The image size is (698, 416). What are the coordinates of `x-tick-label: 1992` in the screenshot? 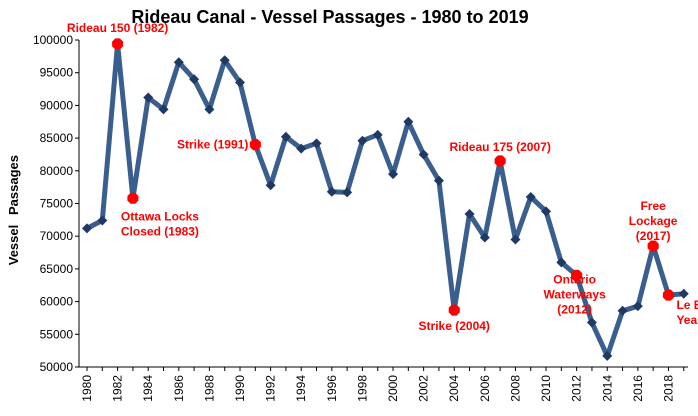 It's located at (271, 388).